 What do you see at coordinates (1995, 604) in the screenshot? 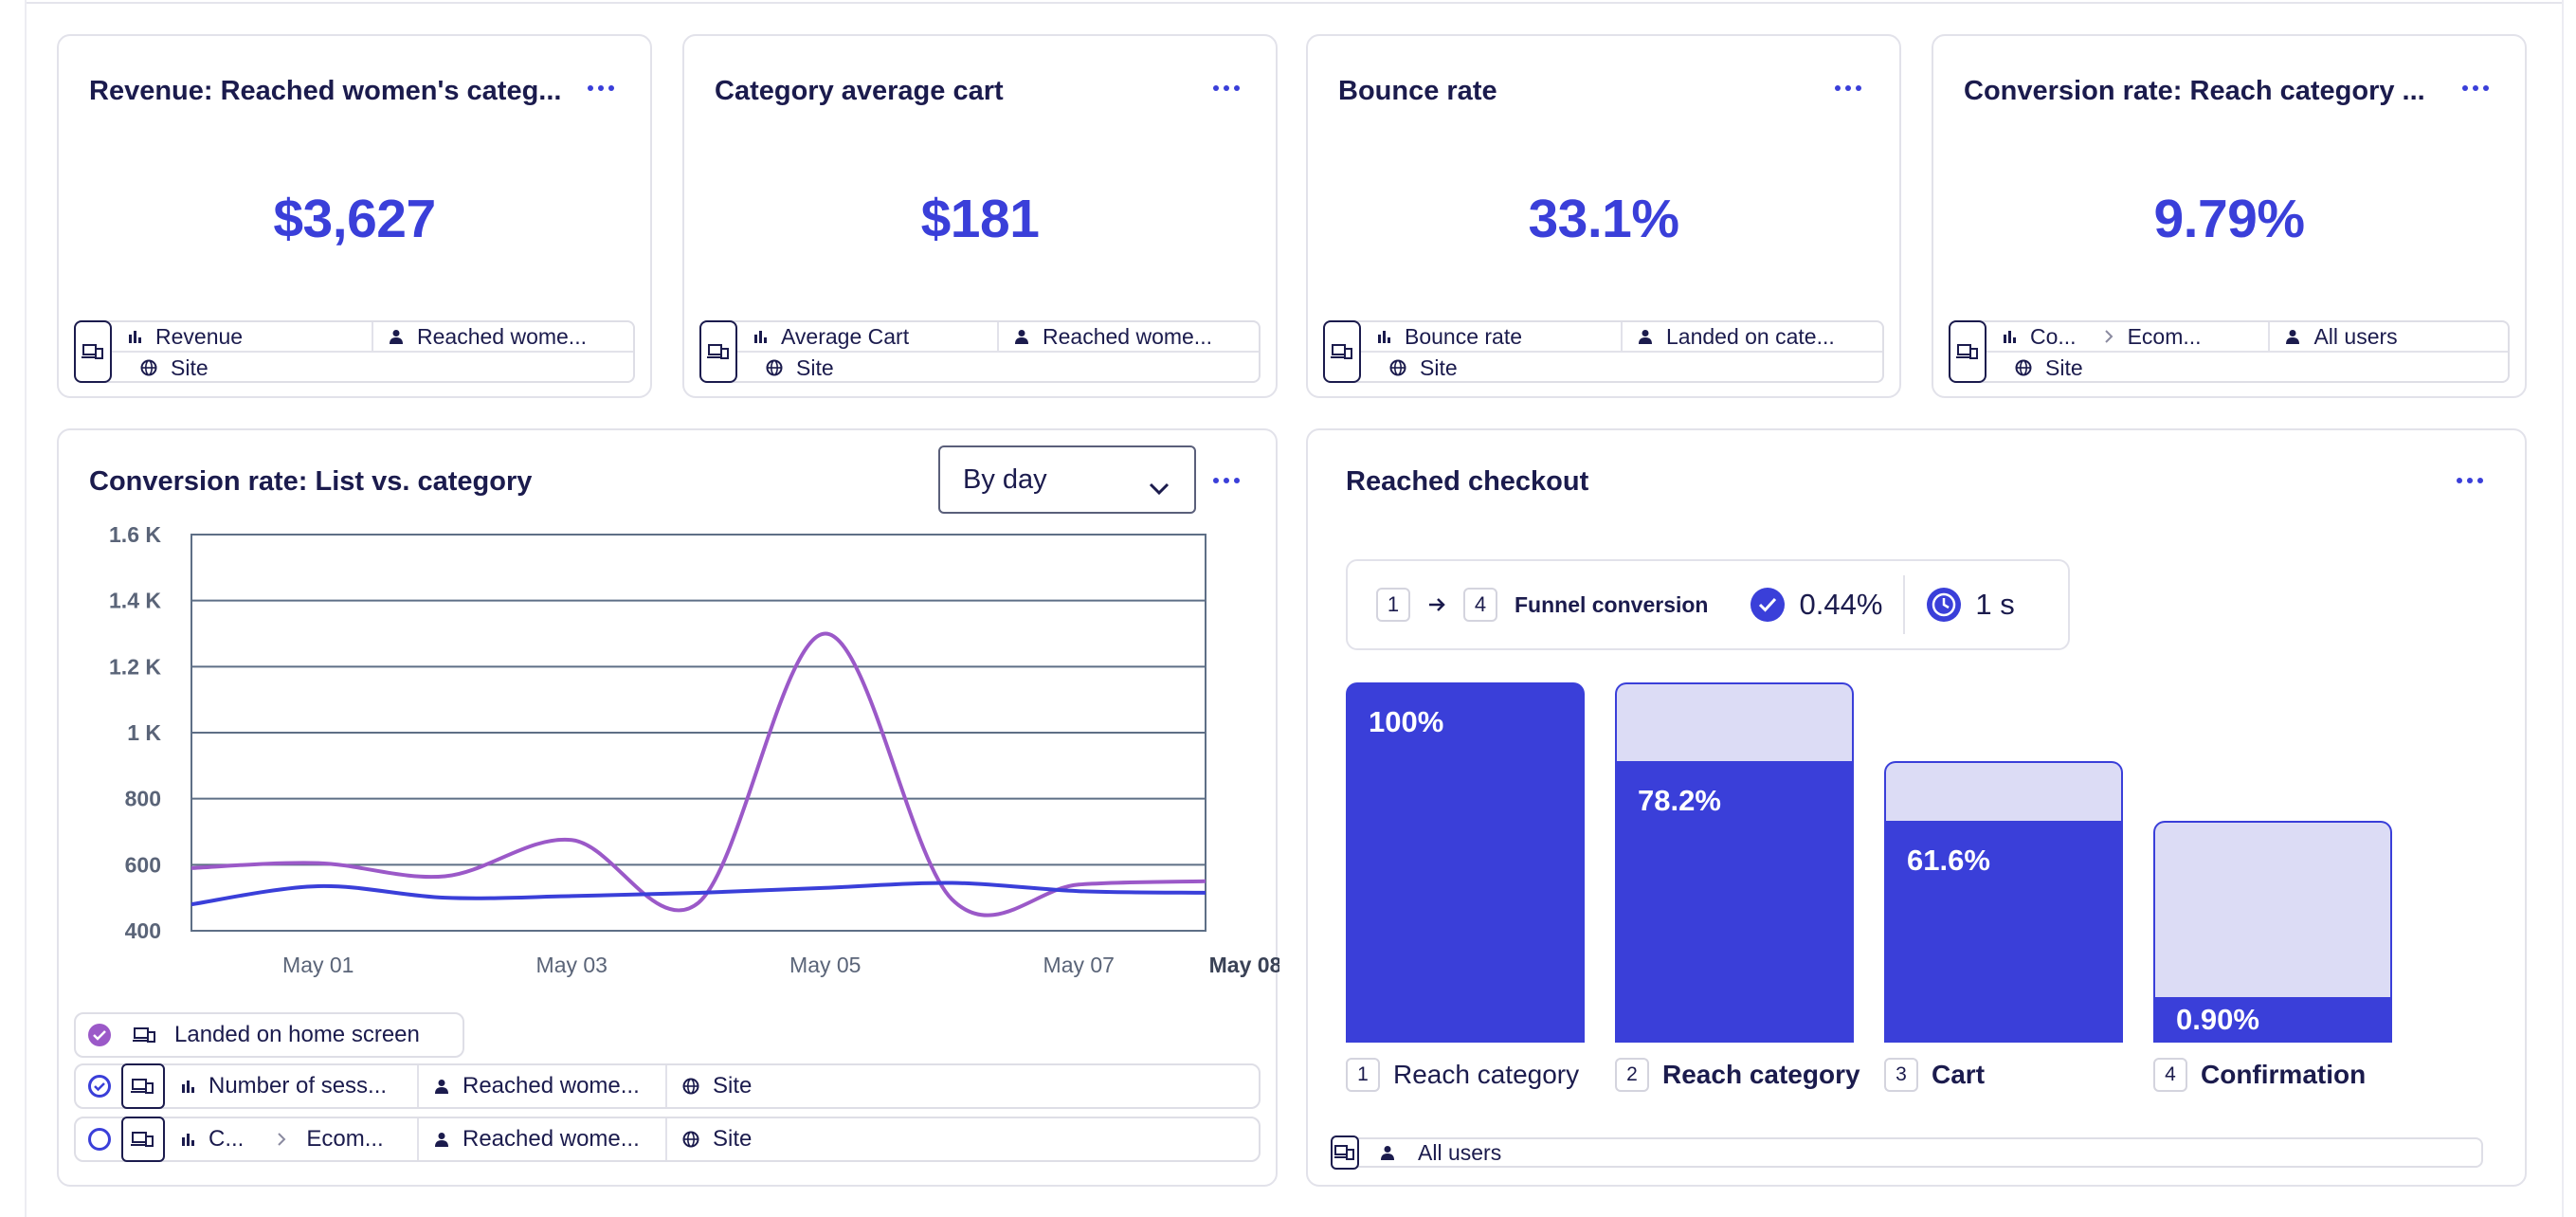
I see `funnel-time-value: 1 s` at bounding box center [1995, 604].